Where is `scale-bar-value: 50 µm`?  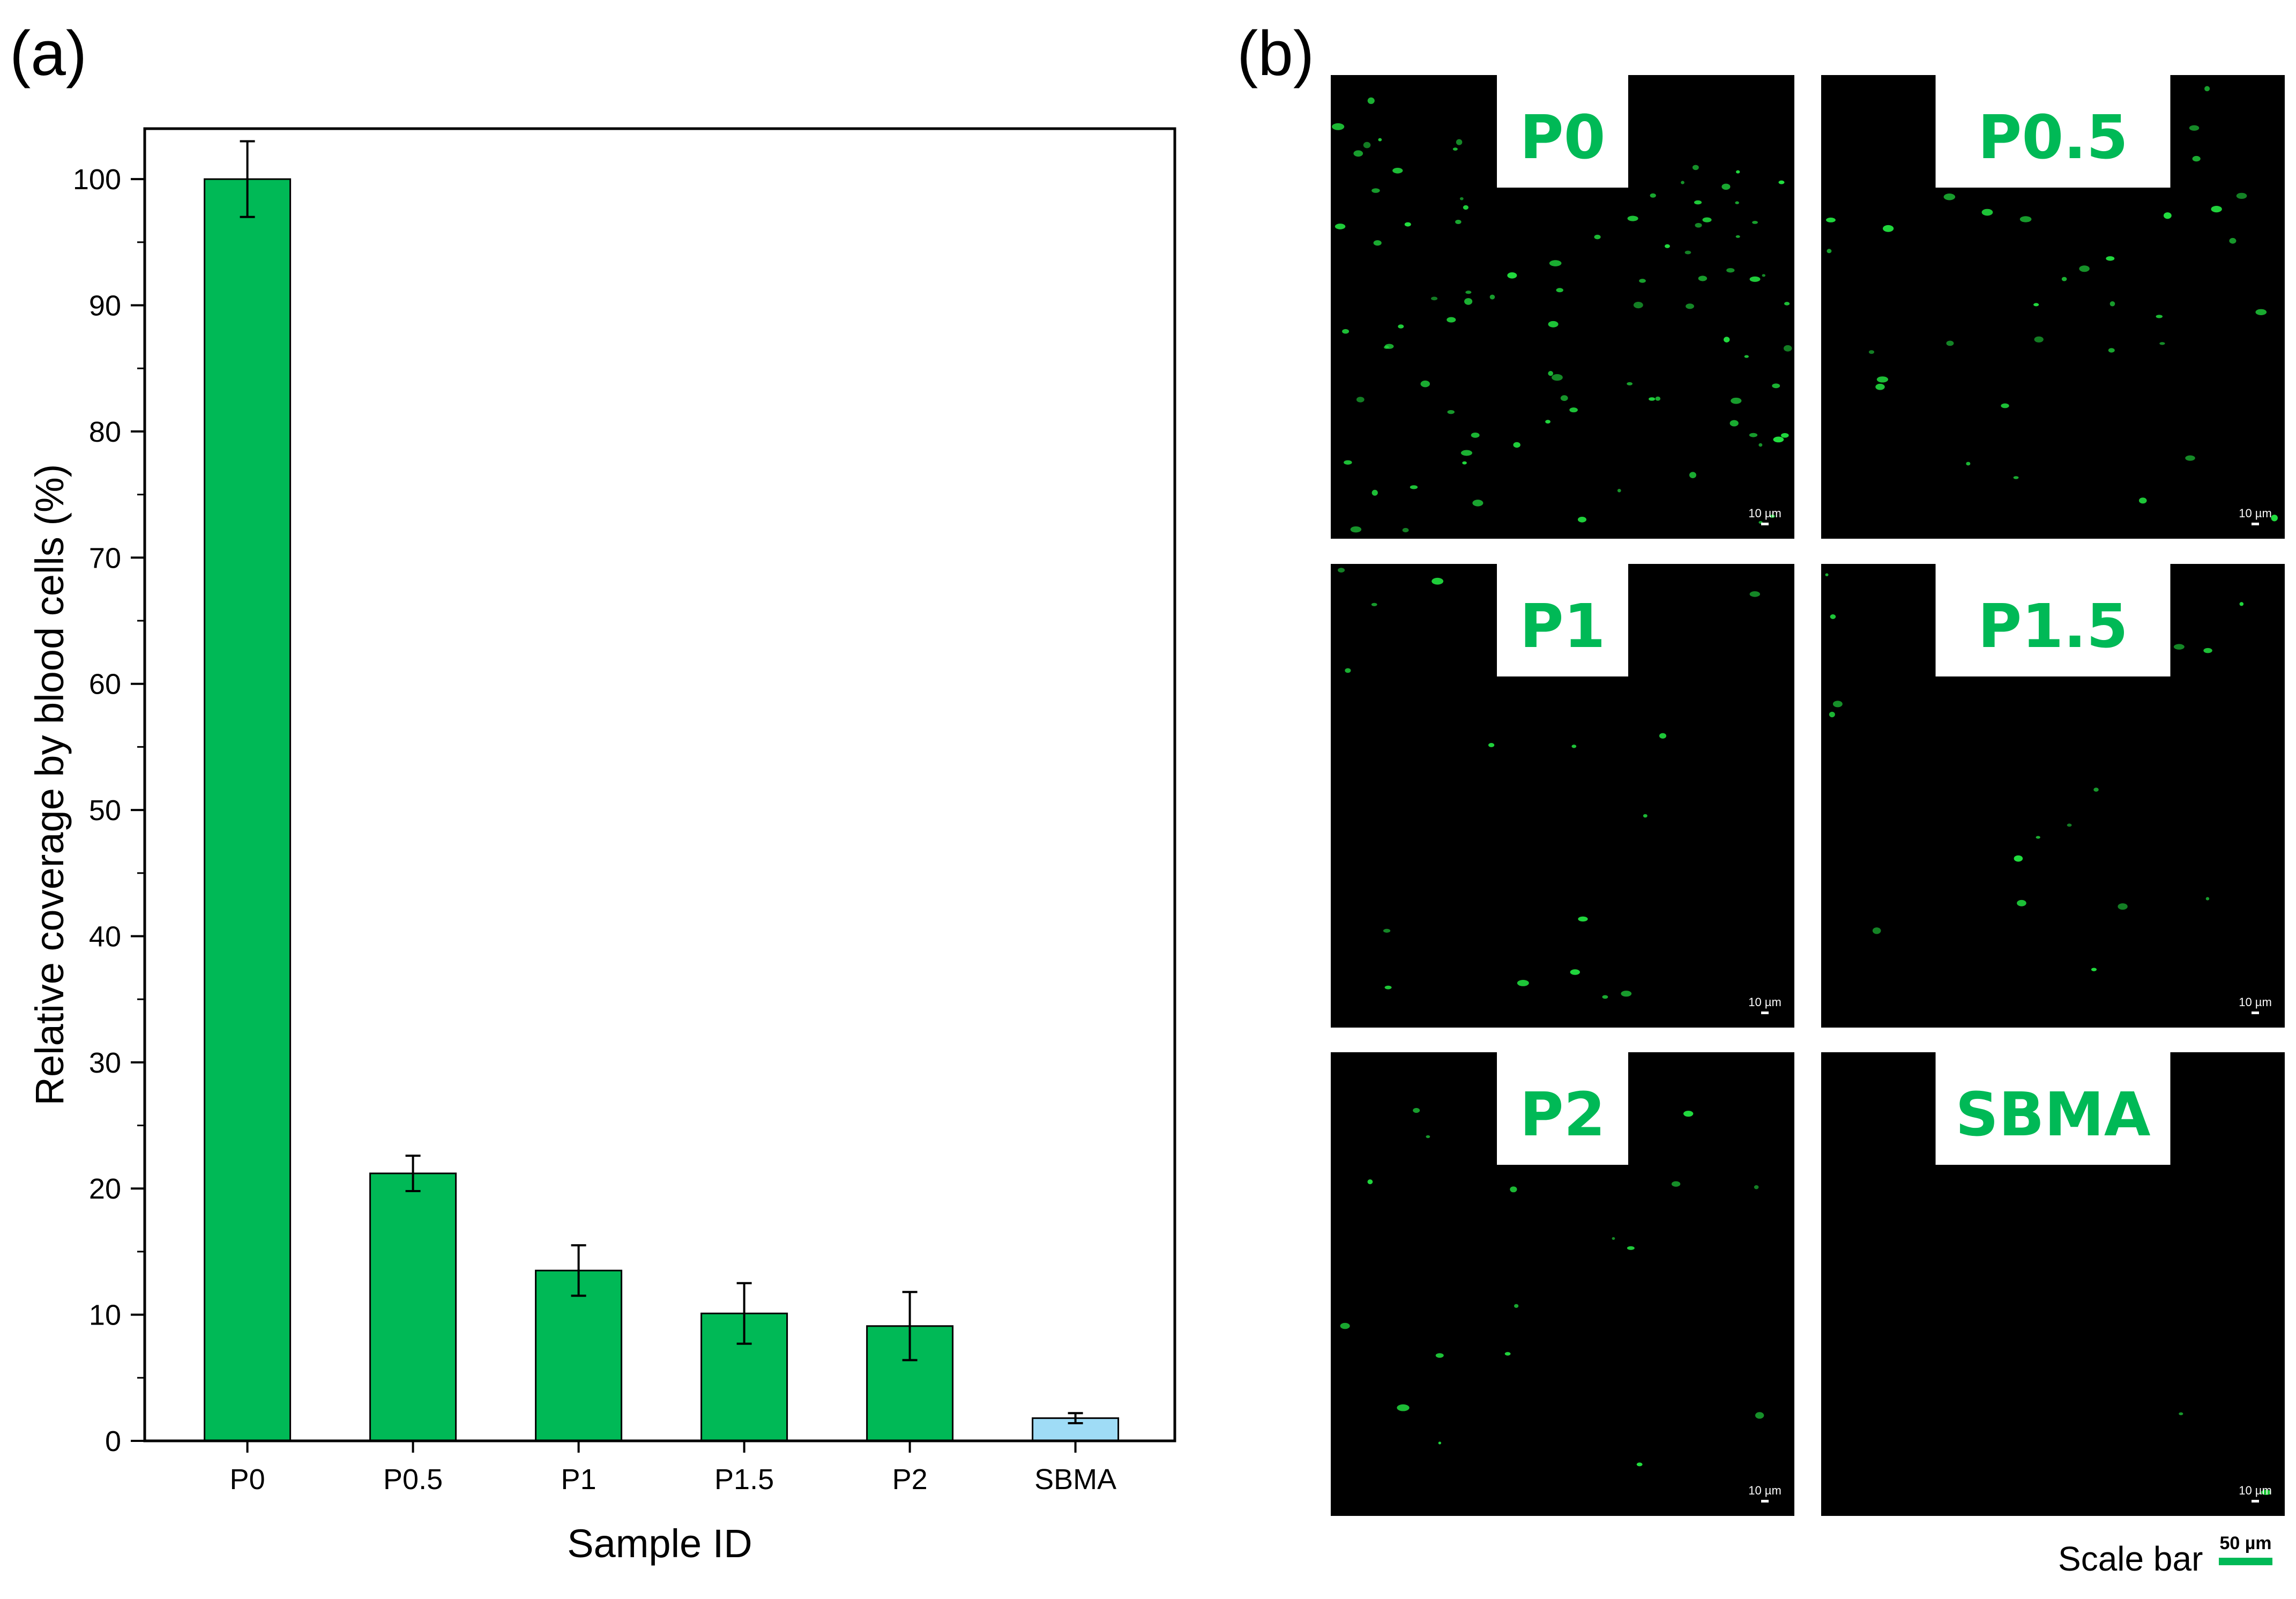
scale-bar-value: 50 µm is located at coordinates (2245, 1543).